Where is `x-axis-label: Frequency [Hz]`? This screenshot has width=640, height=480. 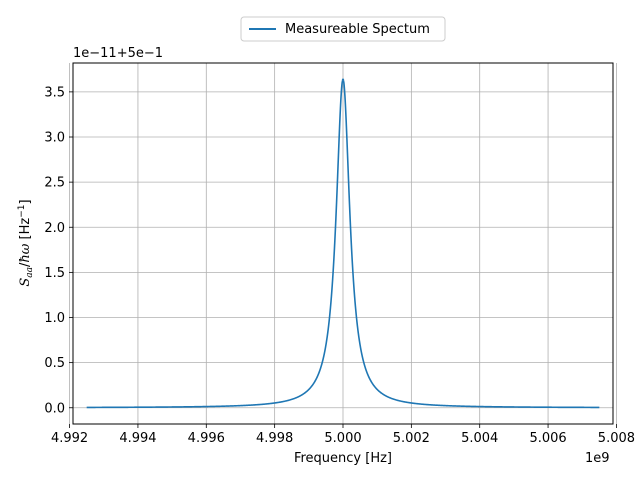
x-axis-label: Frequency [Hz] is located at coordinates (343, 458).